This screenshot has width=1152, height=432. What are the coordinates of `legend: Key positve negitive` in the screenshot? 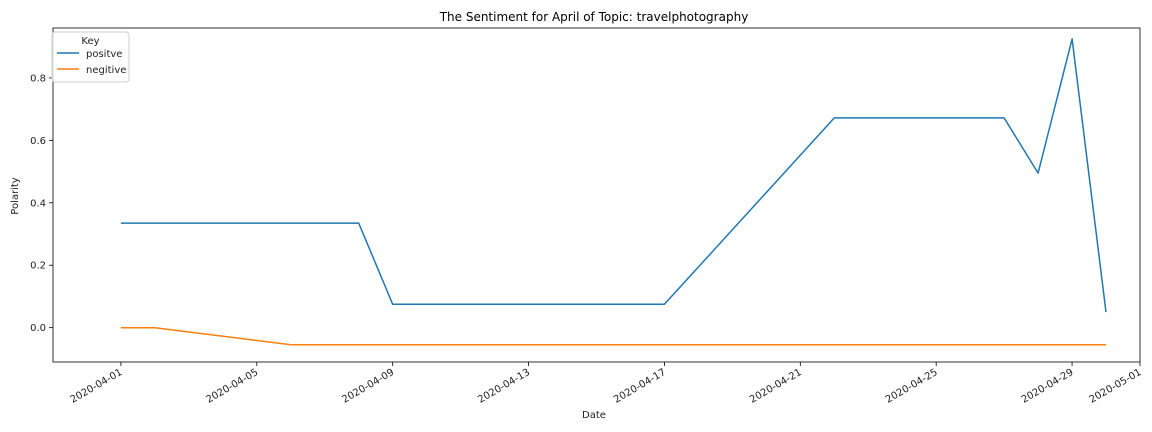 It's located at (90, 57).